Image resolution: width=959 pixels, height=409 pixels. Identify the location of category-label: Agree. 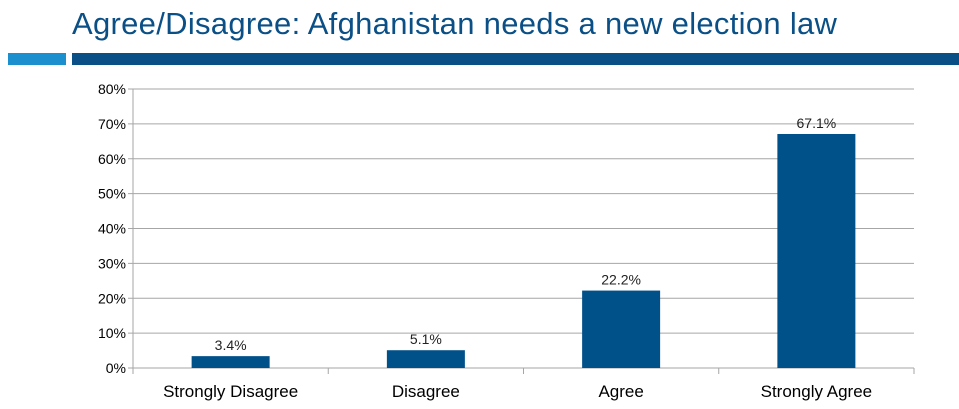
(620, 391).